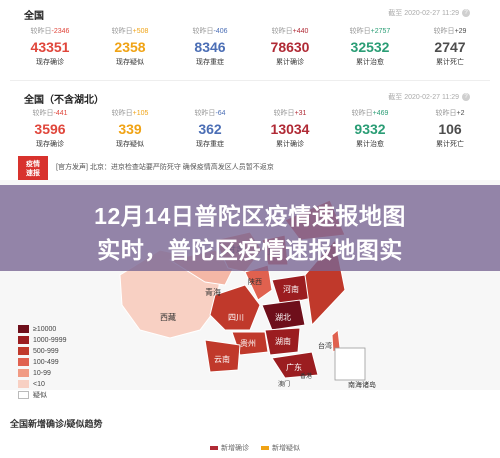  I want to click on label-henan: 河南, so click(291, 289).